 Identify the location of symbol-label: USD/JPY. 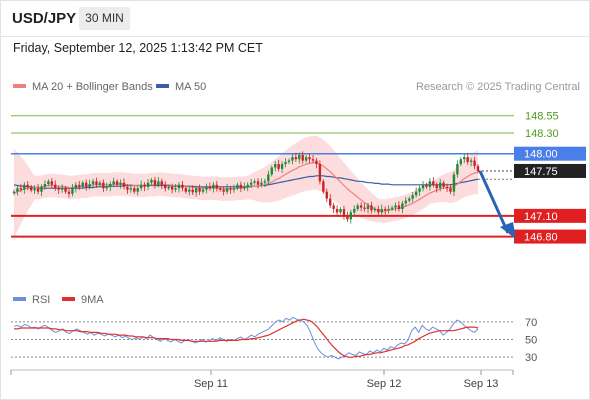
(44, 18).